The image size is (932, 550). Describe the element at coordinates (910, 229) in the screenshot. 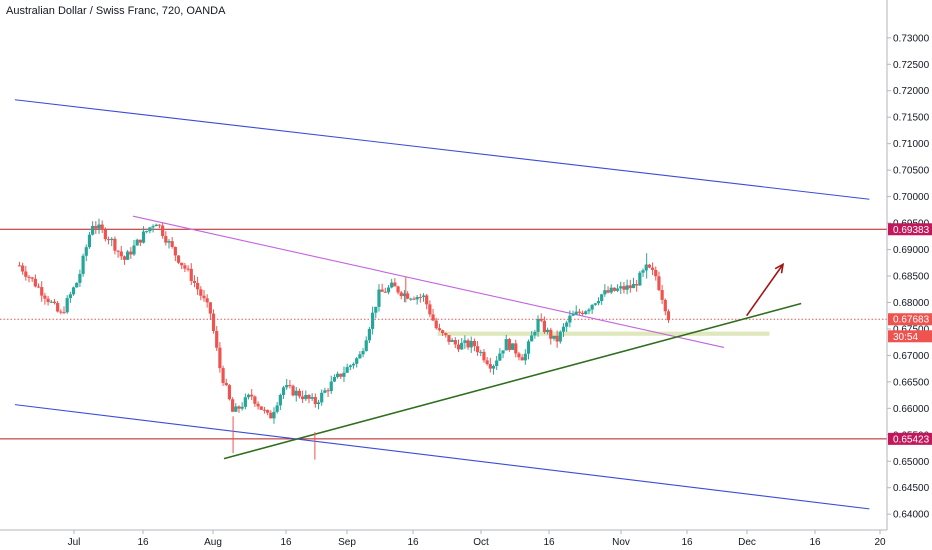

I see `price-tag: 0.69383` at that location.